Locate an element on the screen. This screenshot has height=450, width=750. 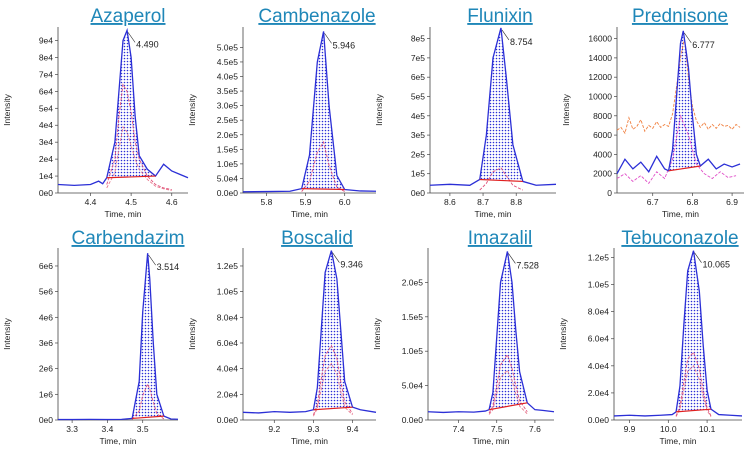
x-tick-label: 8.7 is located at coordinates (483, 202).